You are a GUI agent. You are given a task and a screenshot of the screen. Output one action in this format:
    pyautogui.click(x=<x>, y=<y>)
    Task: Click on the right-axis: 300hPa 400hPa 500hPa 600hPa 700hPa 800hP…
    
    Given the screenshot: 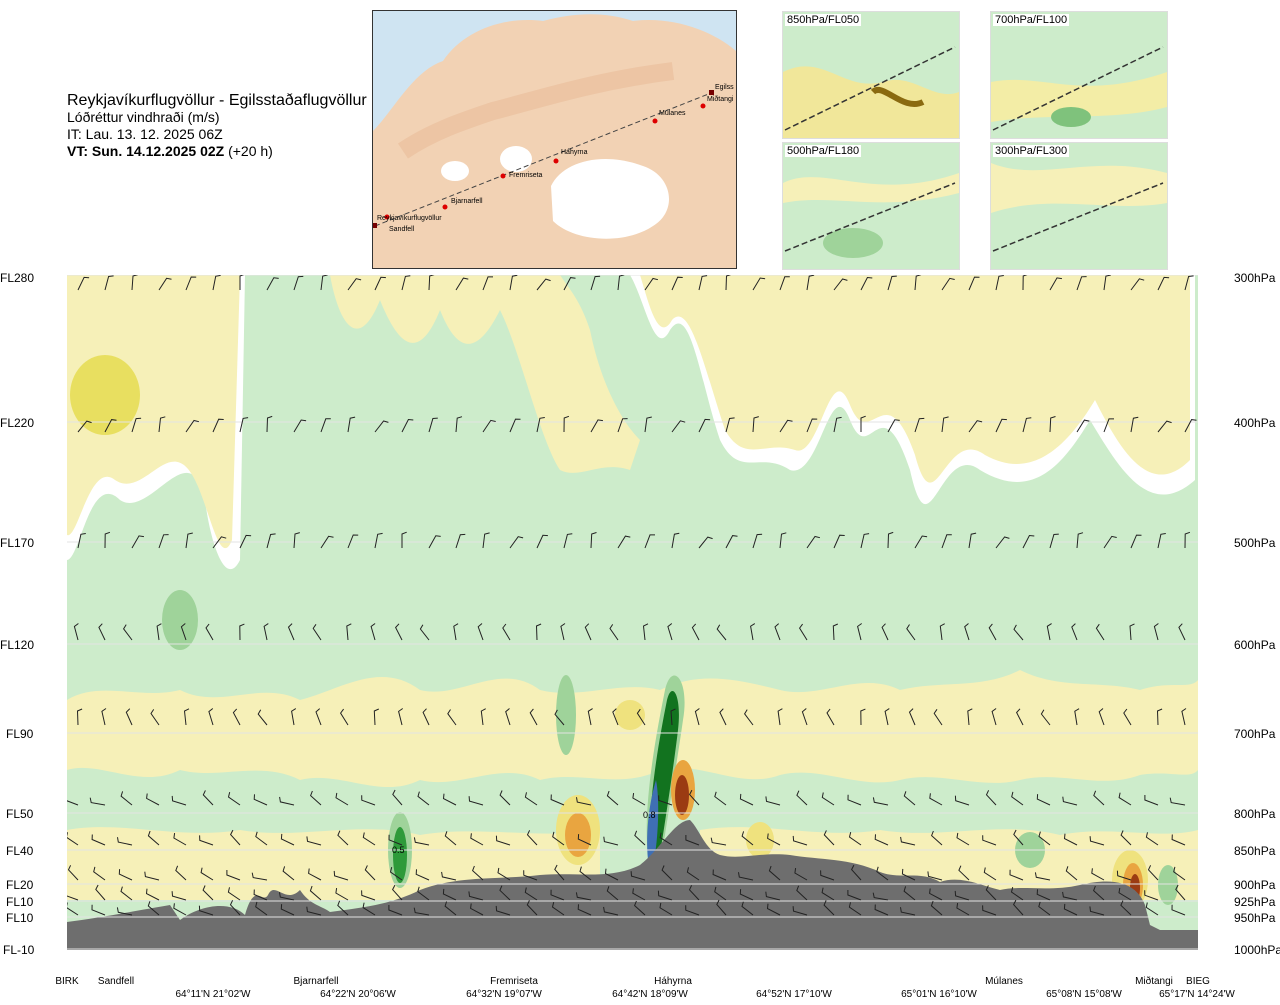 What is the action you would take?
    pyautogui.click(x=1257, y=614)
    